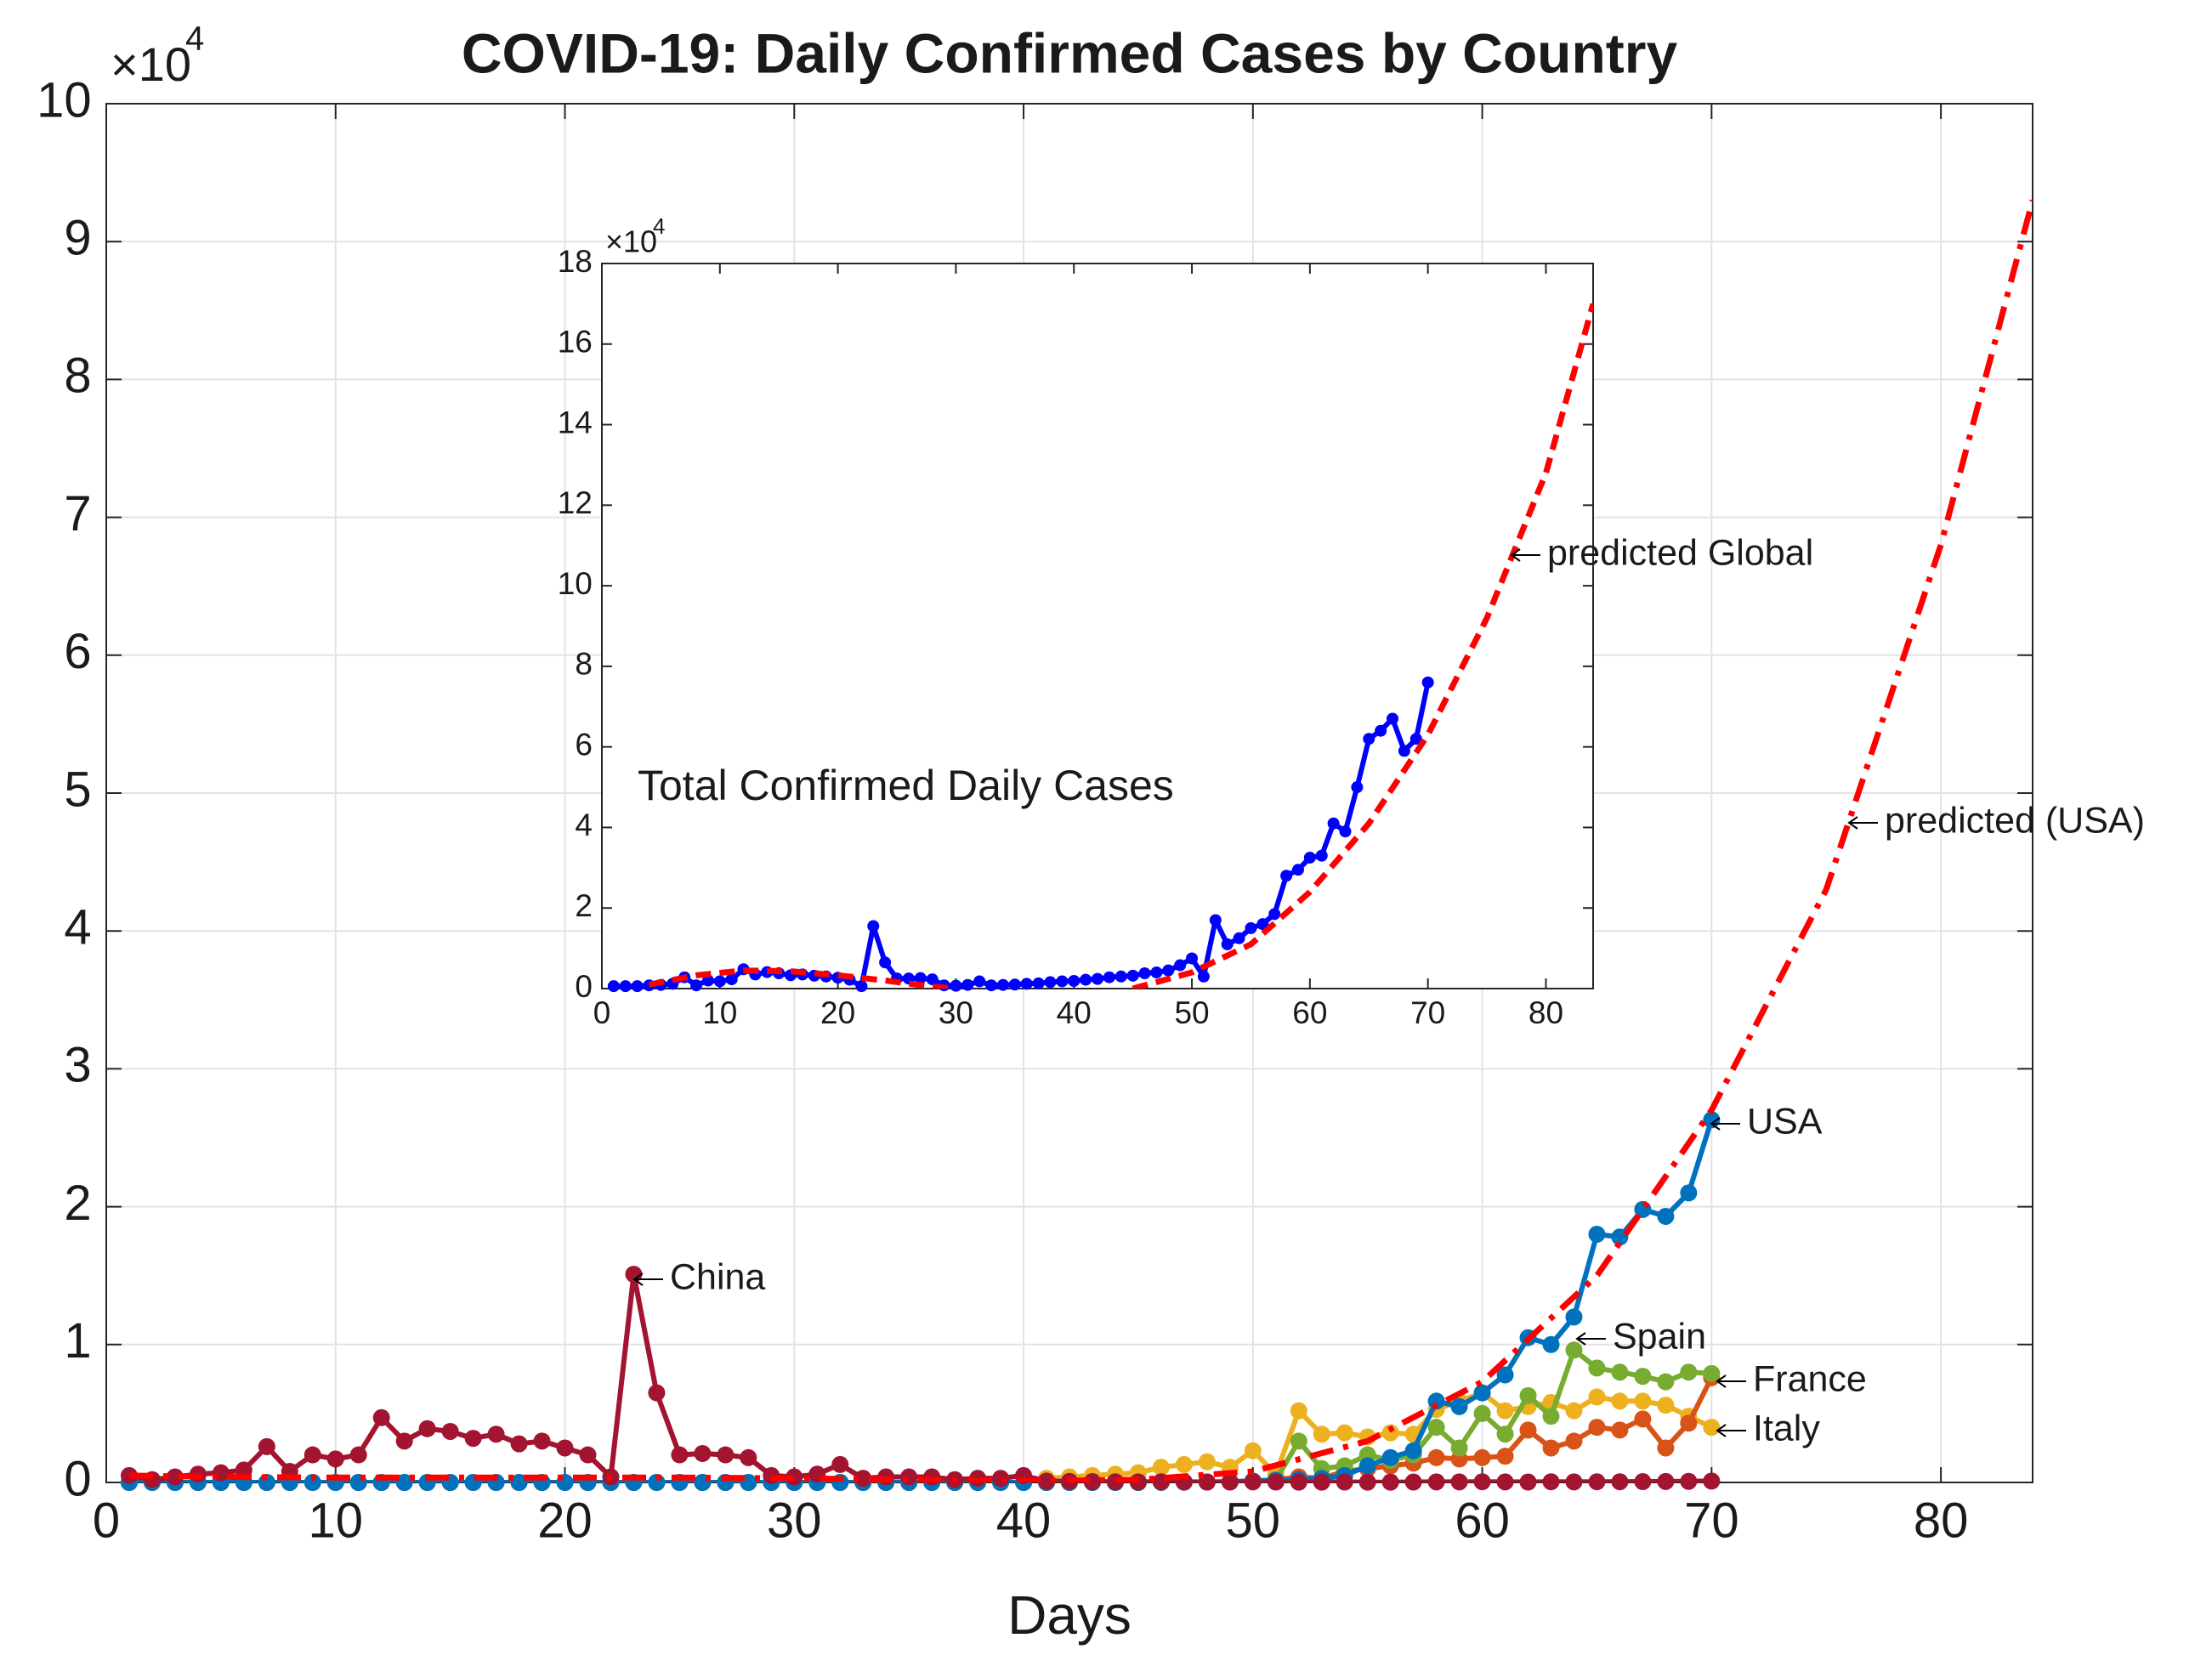 This screenshot has height=1672, width=2212. I want to click on y-tick-label: 10, so click(575, 583).